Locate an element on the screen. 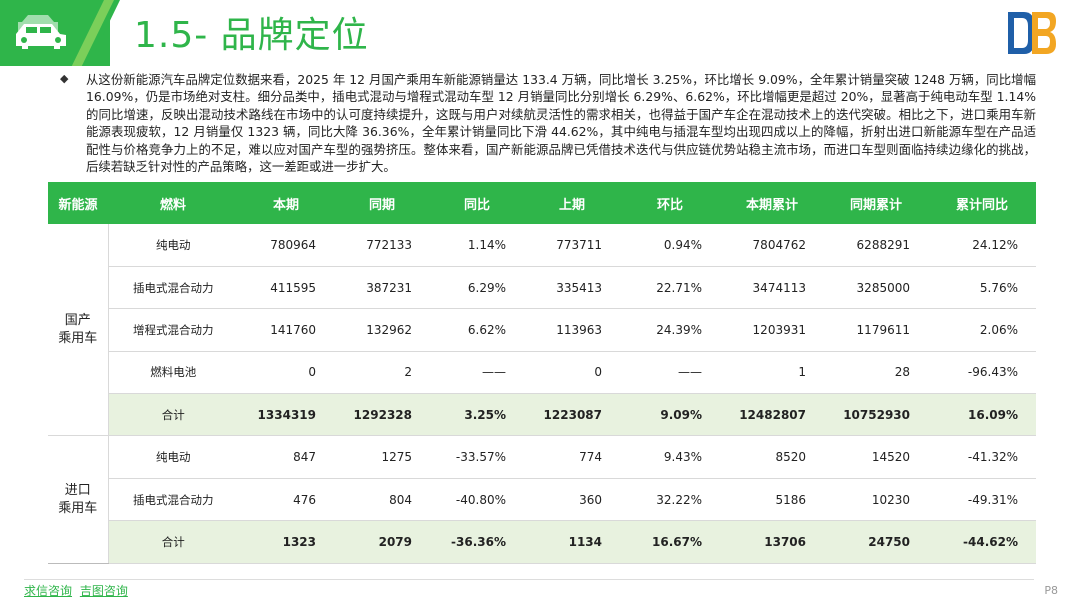  col-header: 同比 is located at coordinates (477, 203).